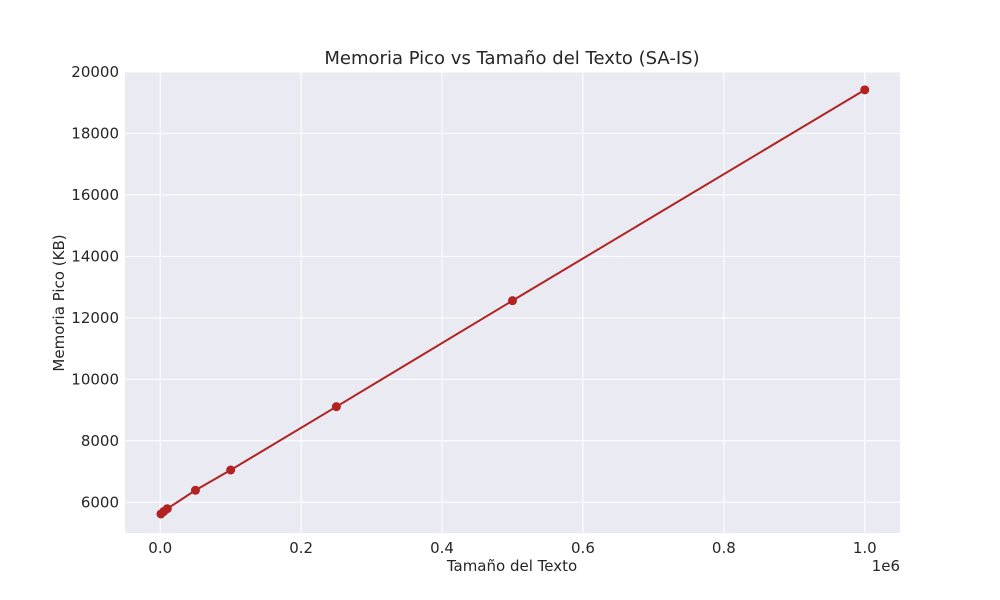 Image resolution: width=1000 pixels, height=600 pixels. I want to click on x-offset-label: 1e6, so click(886, 566).